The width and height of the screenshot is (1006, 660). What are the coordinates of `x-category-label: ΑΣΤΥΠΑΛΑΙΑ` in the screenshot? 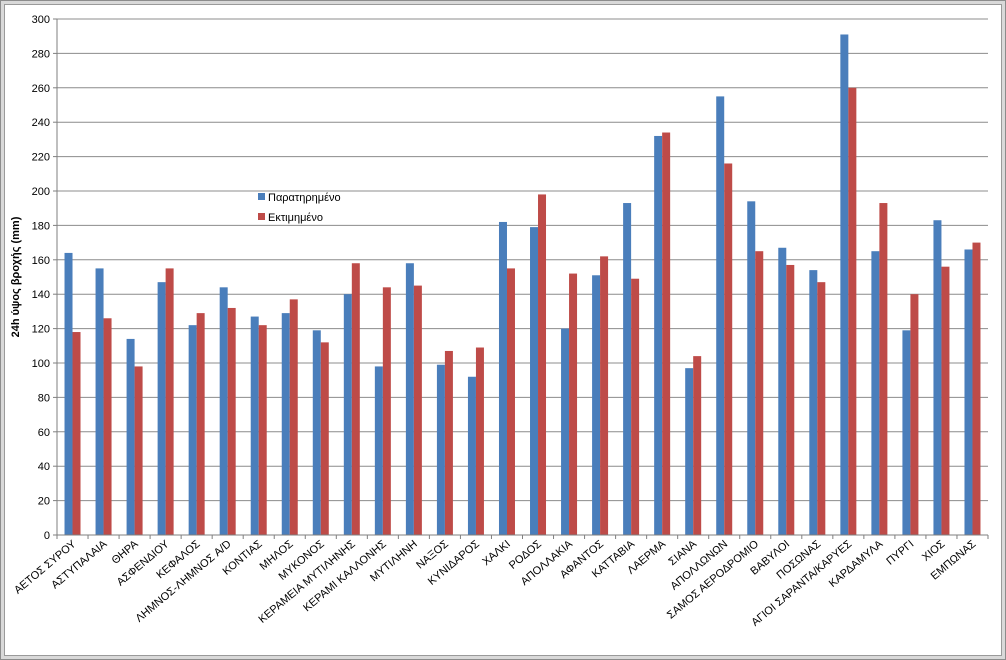 It's located at (79, 565).